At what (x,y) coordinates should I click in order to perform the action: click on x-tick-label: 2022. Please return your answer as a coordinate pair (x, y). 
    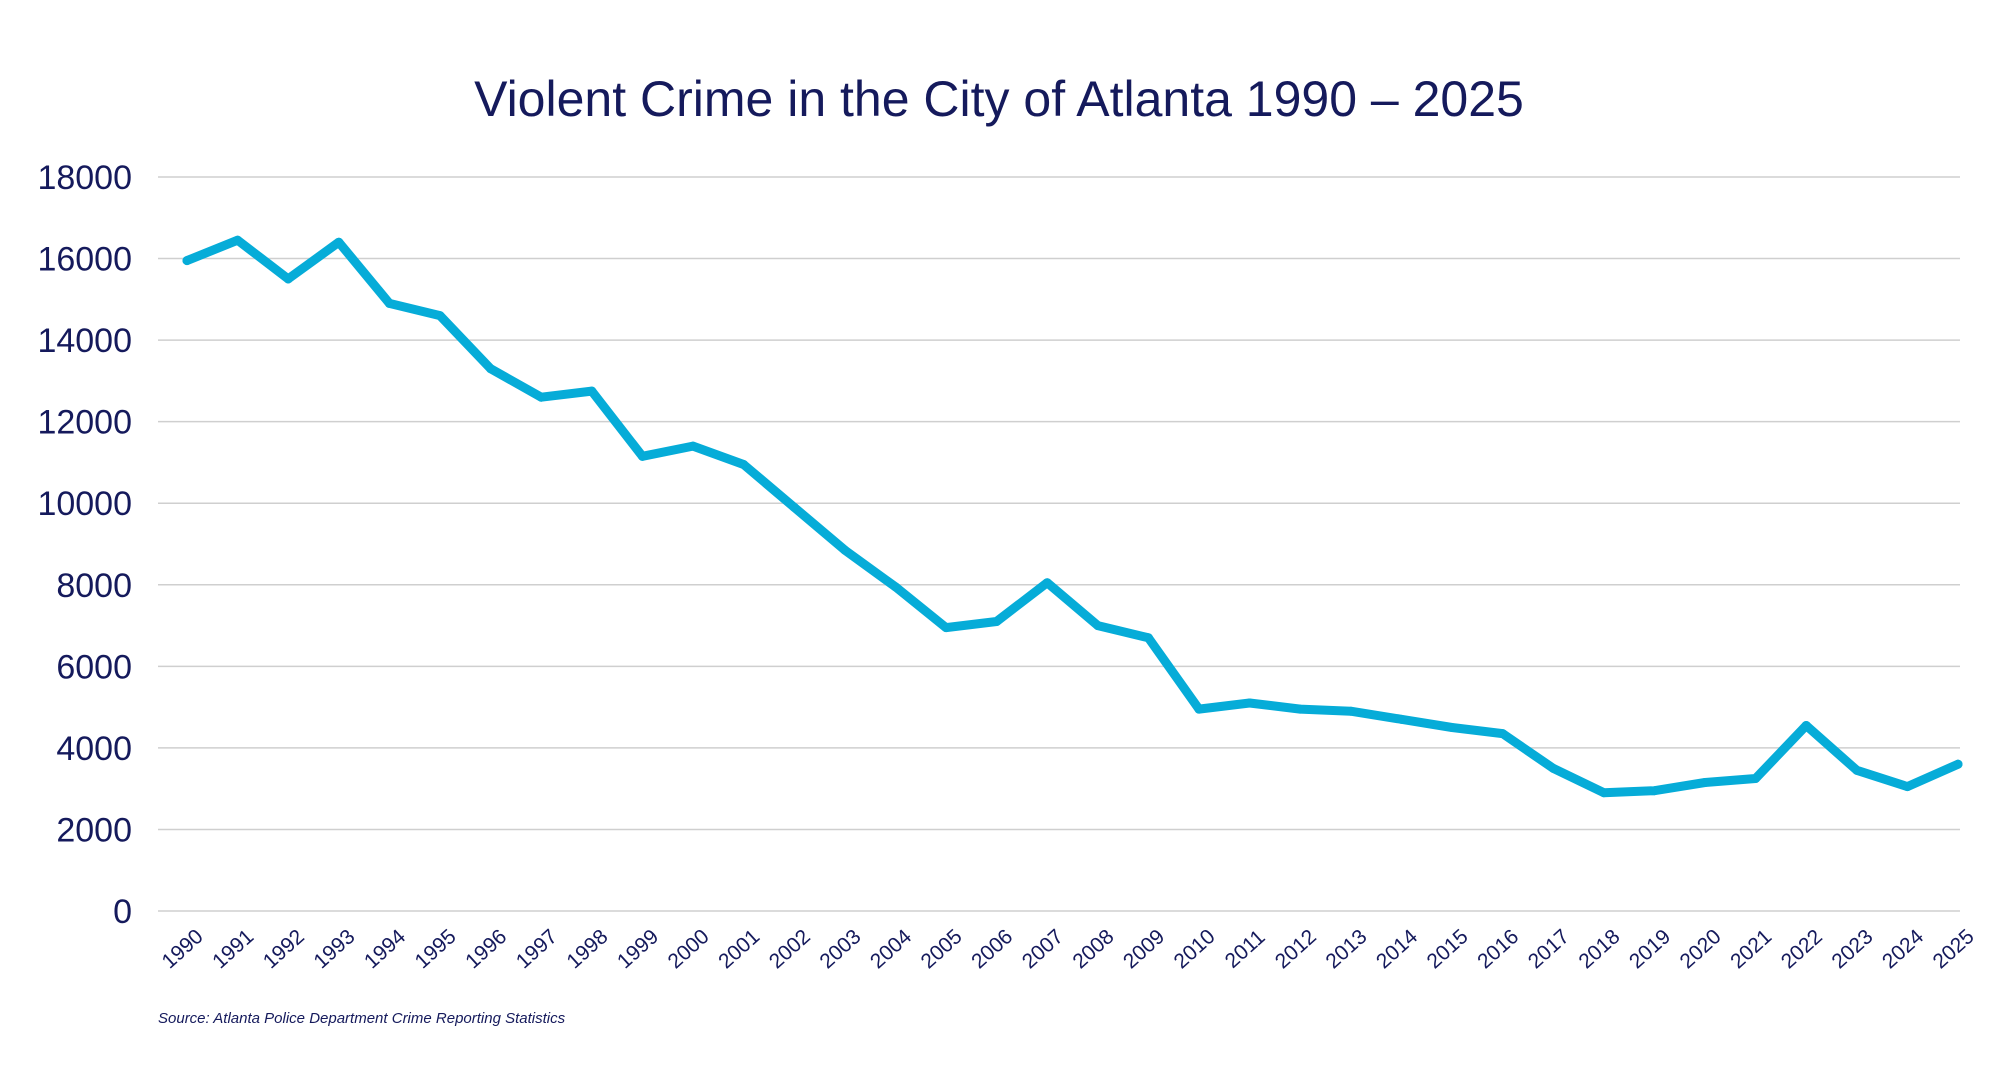
    Looking at the image, I should click on (1802, 949).